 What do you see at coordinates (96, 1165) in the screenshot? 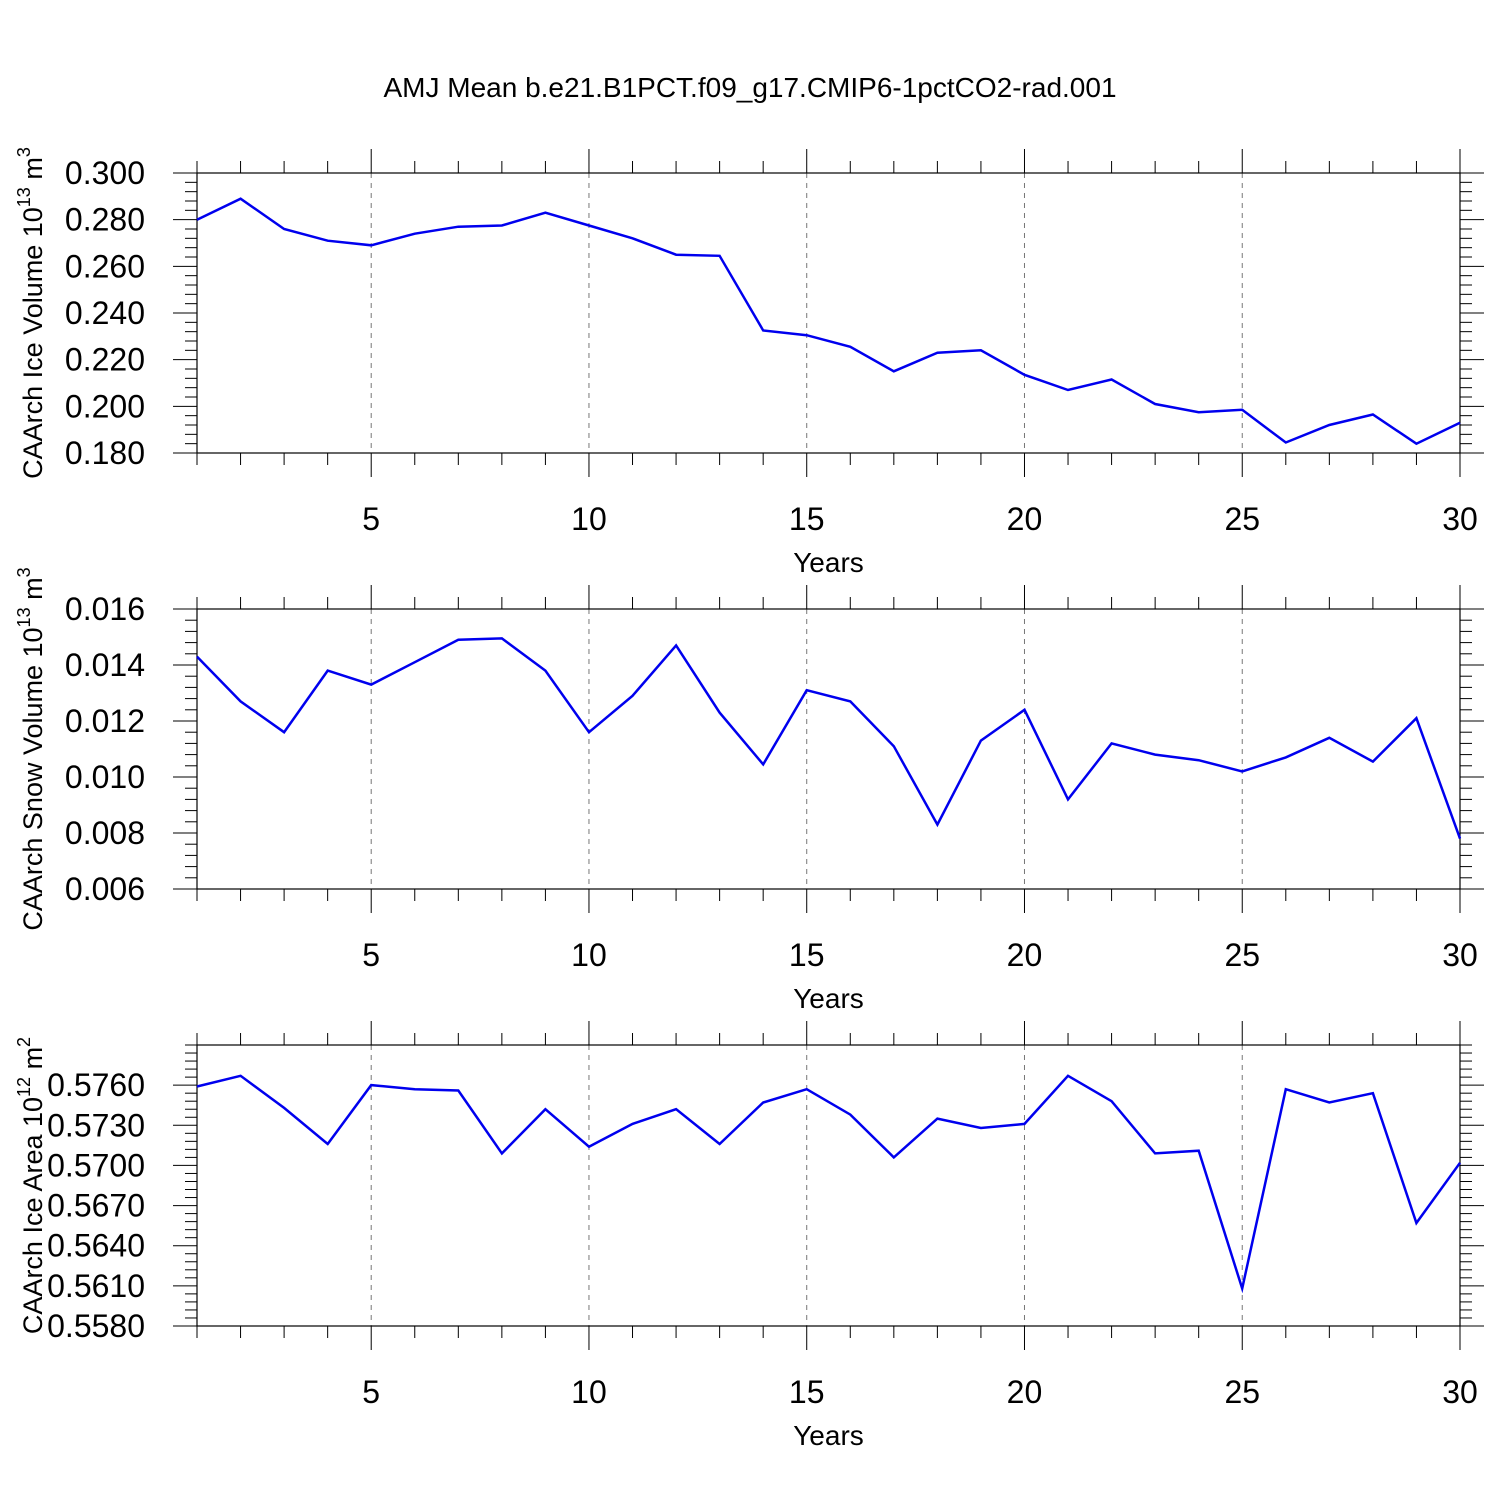
I see `y-tick-label: 0.5700` at bounding box center [96, 1165].